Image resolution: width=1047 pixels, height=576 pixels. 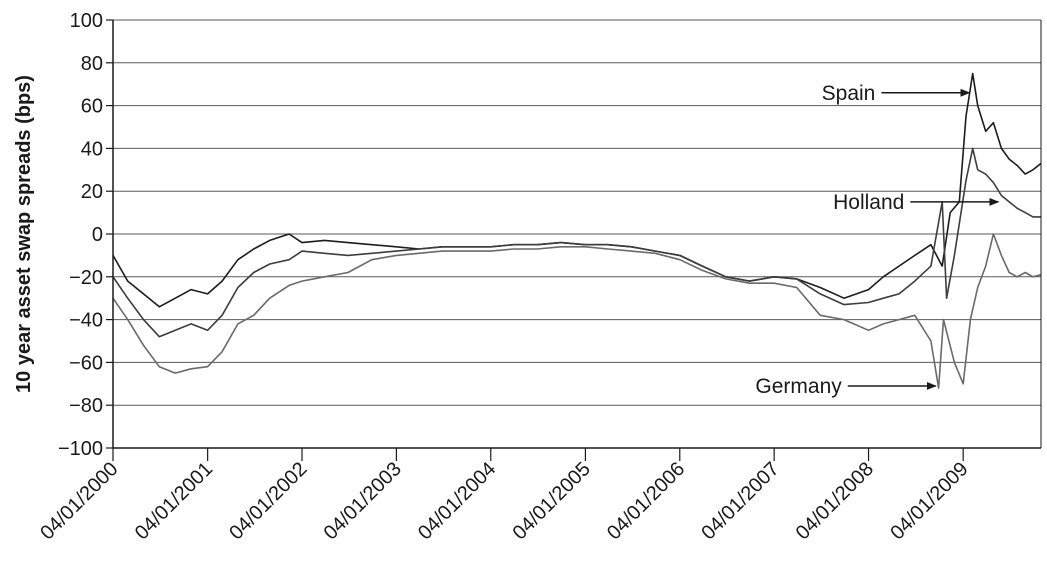 I want to click on annotation-label-germany: Germany, so click(x=798, y=386).